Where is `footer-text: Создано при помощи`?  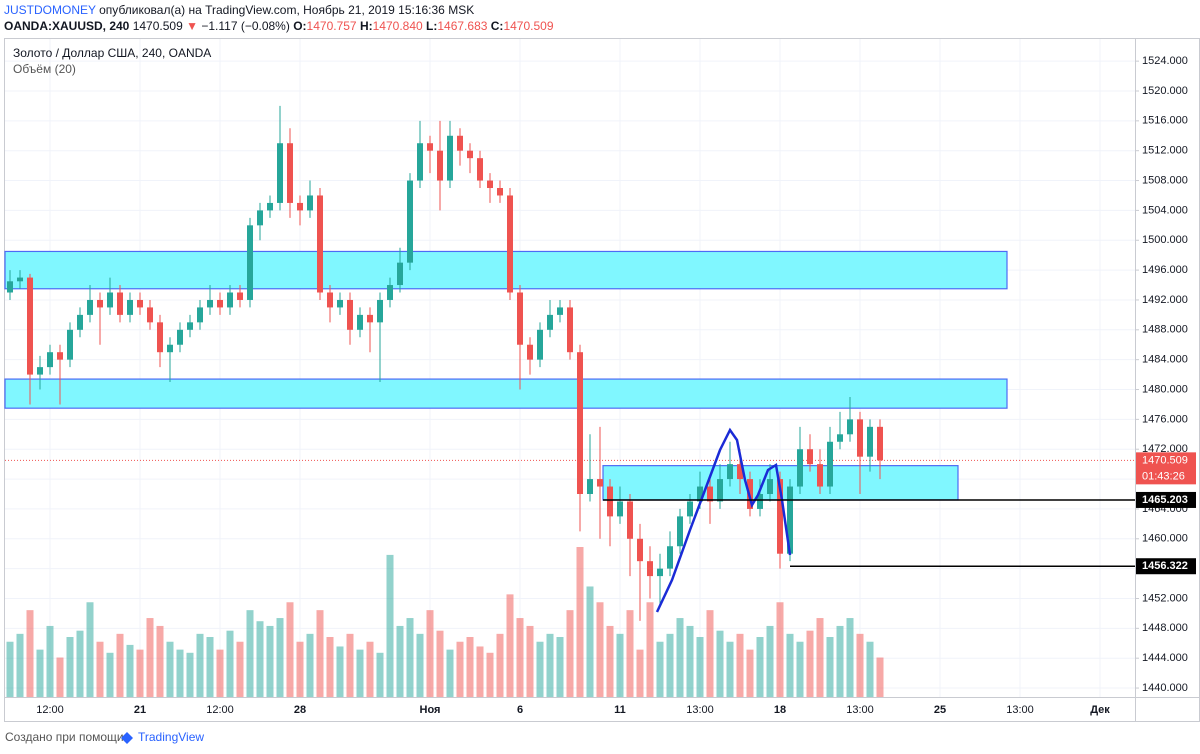
footer-text: Создано при помощи is located at coordinates (64, 737).